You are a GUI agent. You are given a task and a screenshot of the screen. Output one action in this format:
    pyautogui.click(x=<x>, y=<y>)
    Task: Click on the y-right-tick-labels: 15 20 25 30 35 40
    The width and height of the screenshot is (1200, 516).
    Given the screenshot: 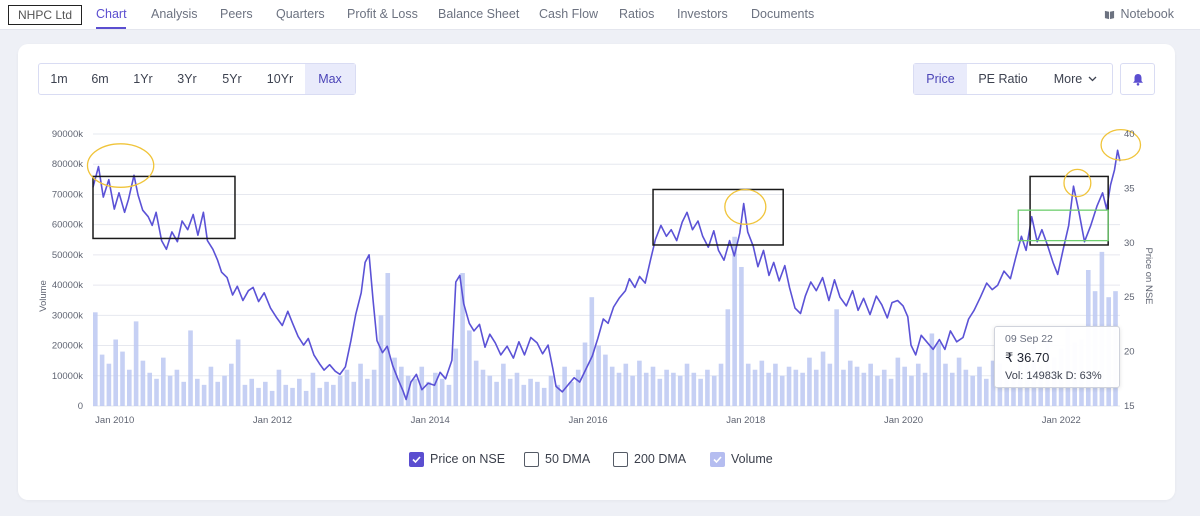 What is the action you would take?
    pyautogui.click(x=1129, y=270)
    